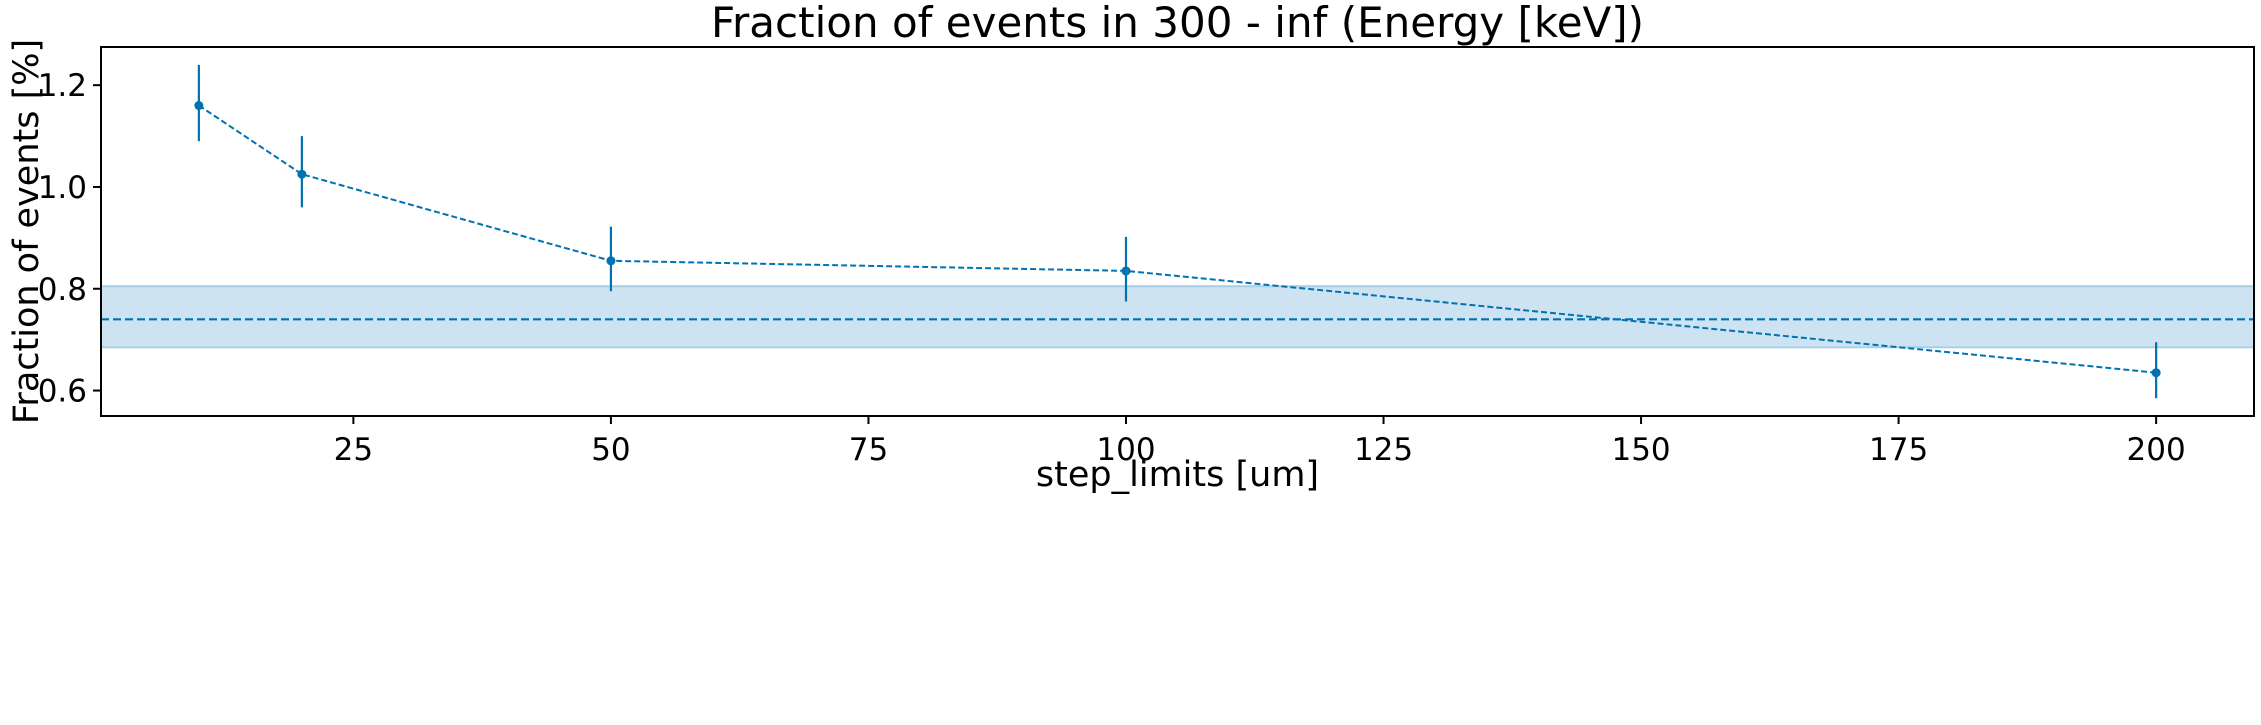 The width and height of the screenshot is (2261, 725). I want to click on x-tick-label: 200, so click(2156, 450).